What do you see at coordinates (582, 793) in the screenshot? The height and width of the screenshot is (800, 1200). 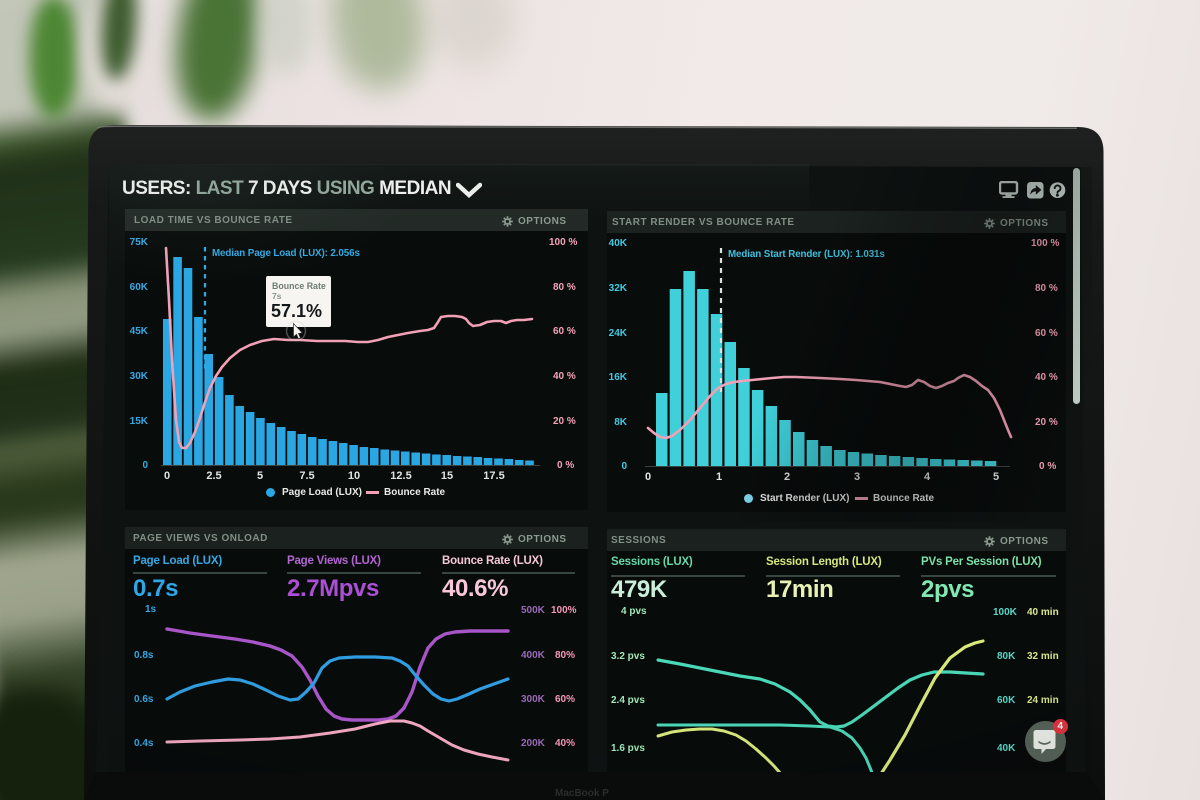 I see `svg-text: MacBook P` at bounding box center [582, 793].